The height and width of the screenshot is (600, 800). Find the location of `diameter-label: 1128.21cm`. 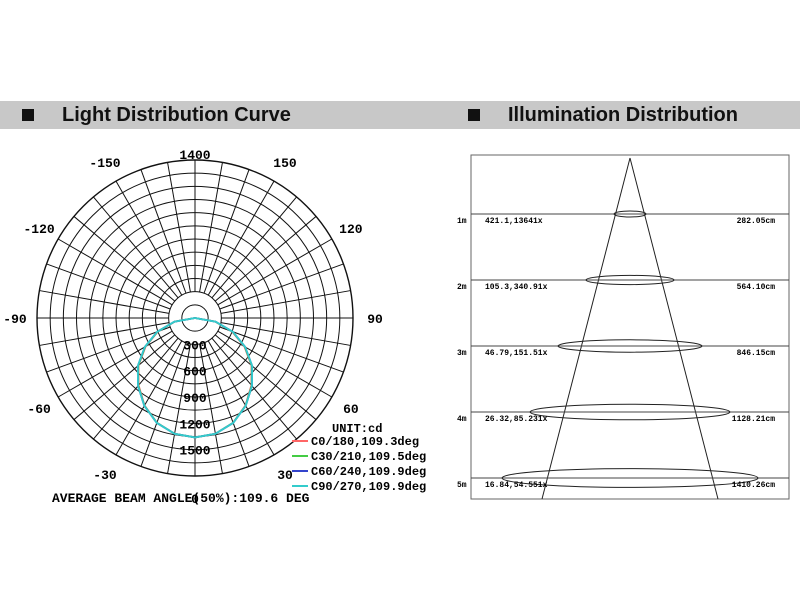

diameter-label: 1128.21cm is located at coordinates (753, 419).